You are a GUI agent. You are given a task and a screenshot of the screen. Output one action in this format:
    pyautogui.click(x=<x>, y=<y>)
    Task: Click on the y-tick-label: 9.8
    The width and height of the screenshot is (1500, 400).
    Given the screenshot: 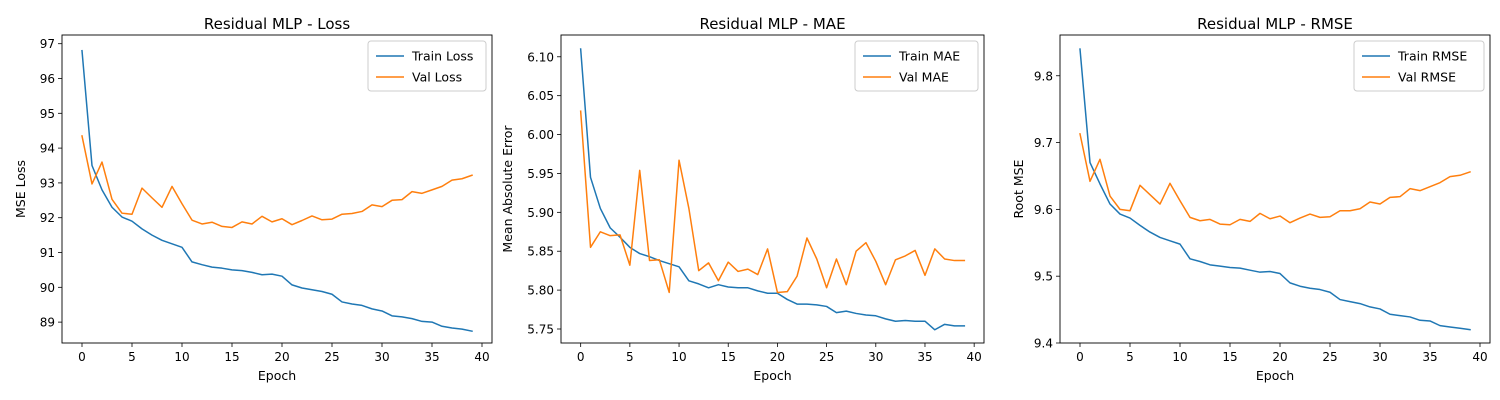 What is the action you would take?
    pyautogui.click(x=1043, y=76)
    